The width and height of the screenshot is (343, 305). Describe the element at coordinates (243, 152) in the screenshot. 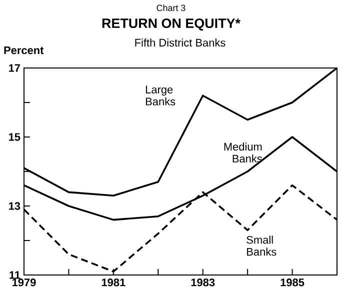

I see `series-label: Medium Banks` at that location.